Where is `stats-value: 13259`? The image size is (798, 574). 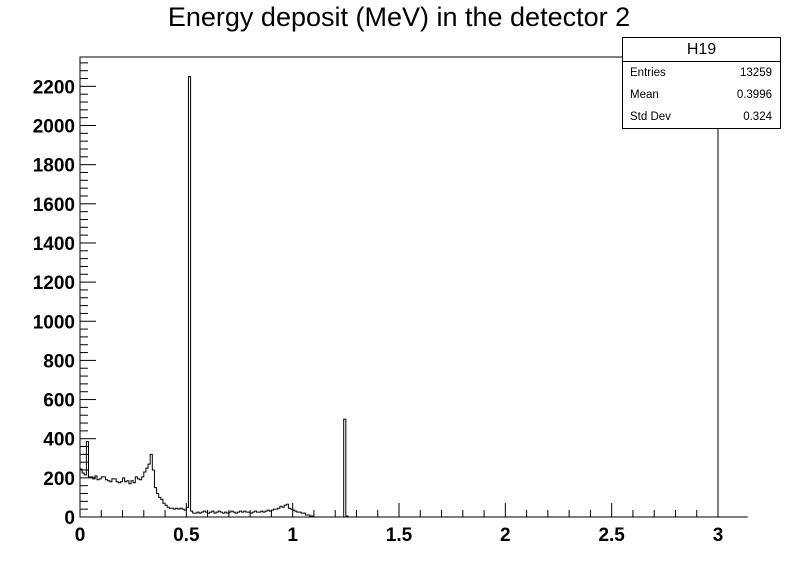 stats-value: 13259 is located at coordinates (756, 73).